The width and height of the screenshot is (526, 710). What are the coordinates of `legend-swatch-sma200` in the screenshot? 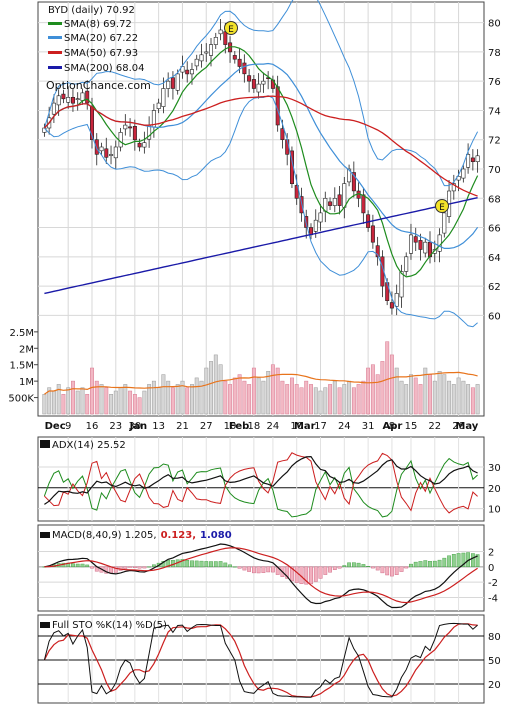 It's located at (55, 67).